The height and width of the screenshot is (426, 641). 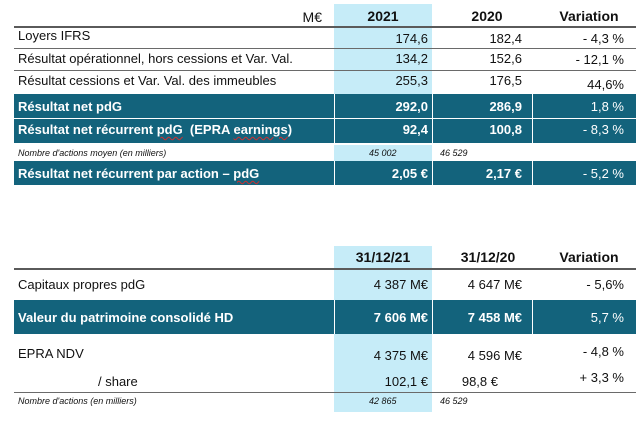 I want to click on row-share-variation: + 3,3 %, so click(x=601, y=377).